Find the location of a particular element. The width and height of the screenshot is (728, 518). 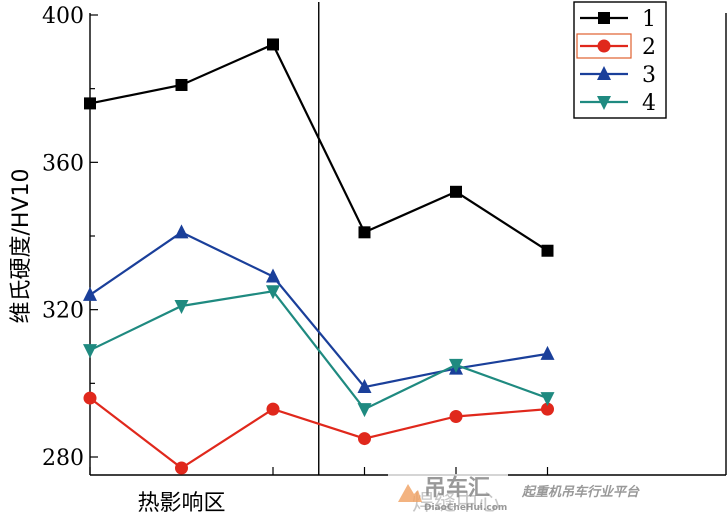

legend-label: 3 is located at coordinates (649, 75).